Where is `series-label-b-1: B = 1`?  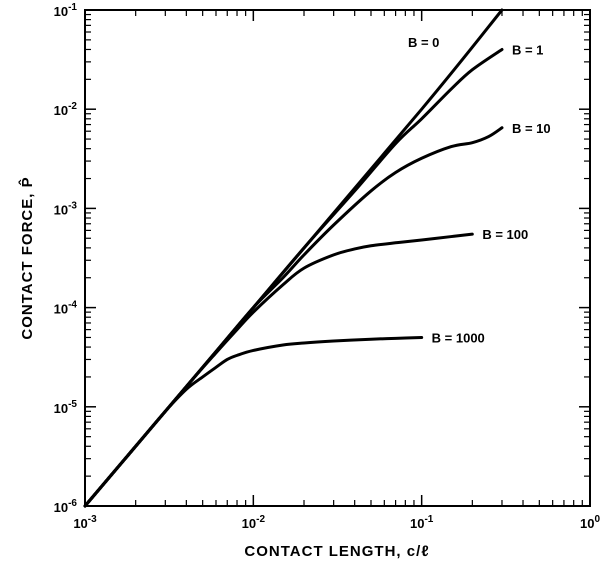 series-label-b-1: B = 1 is located at coordinates (527, 49).